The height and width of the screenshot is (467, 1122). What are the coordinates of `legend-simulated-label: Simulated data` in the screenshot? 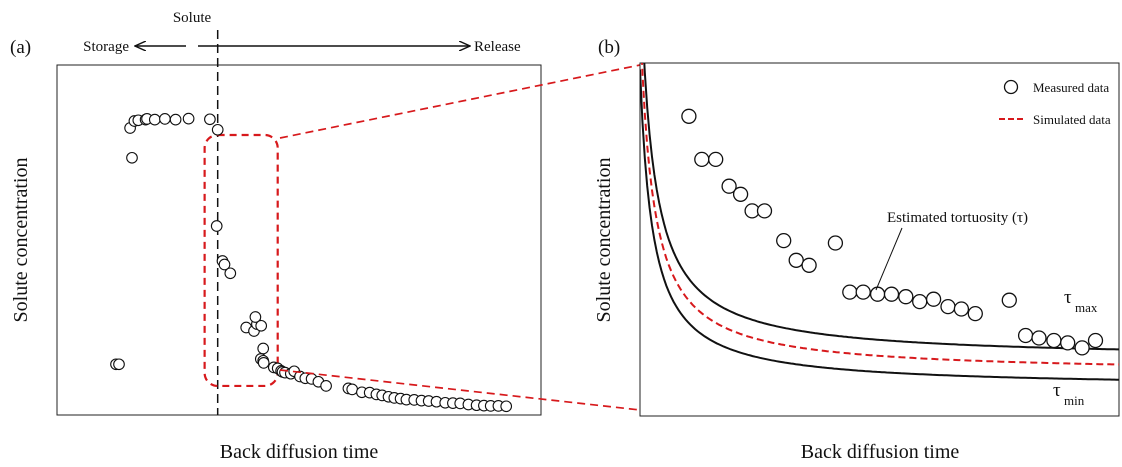 It's located at (1072, 119).